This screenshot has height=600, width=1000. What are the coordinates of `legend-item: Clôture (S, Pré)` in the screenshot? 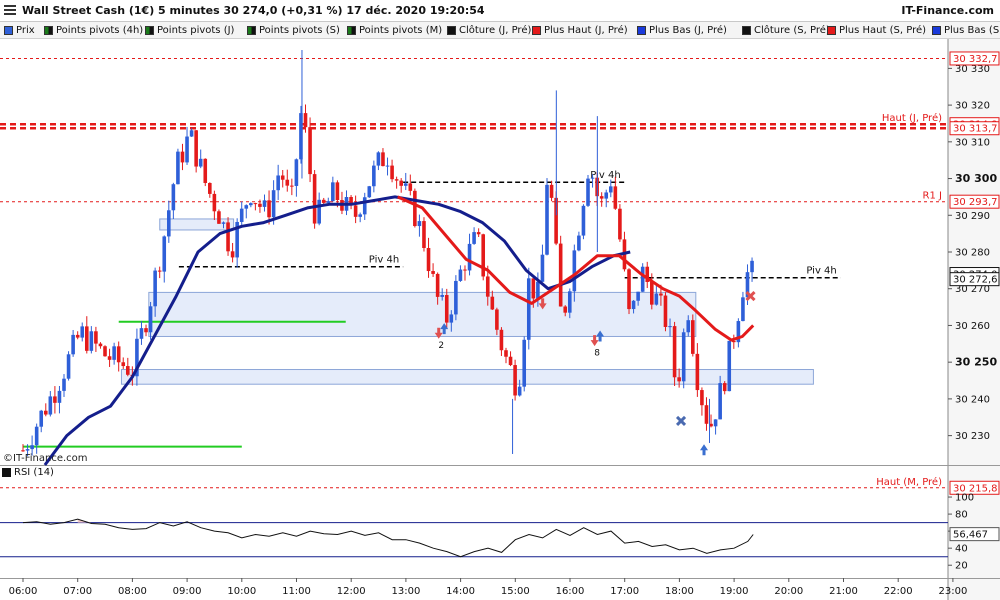 It's located at (786, 30).